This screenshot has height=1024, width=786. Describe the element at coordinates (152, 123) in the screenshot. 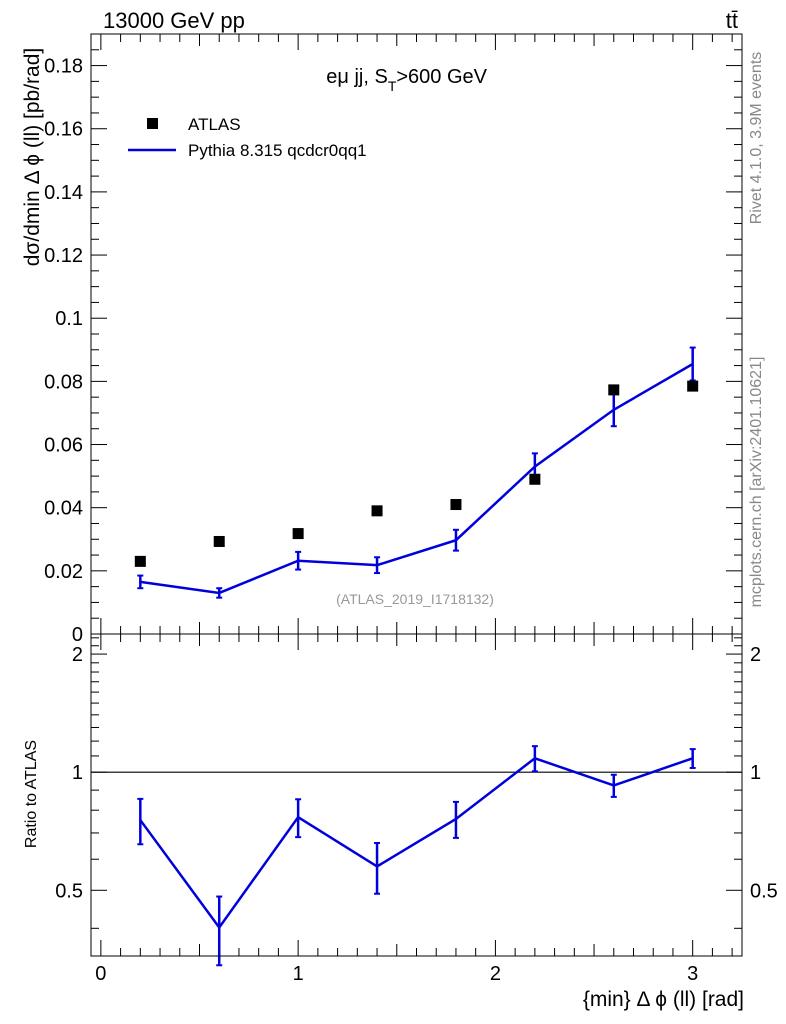

I see `legend-atlas-marker` at that location.